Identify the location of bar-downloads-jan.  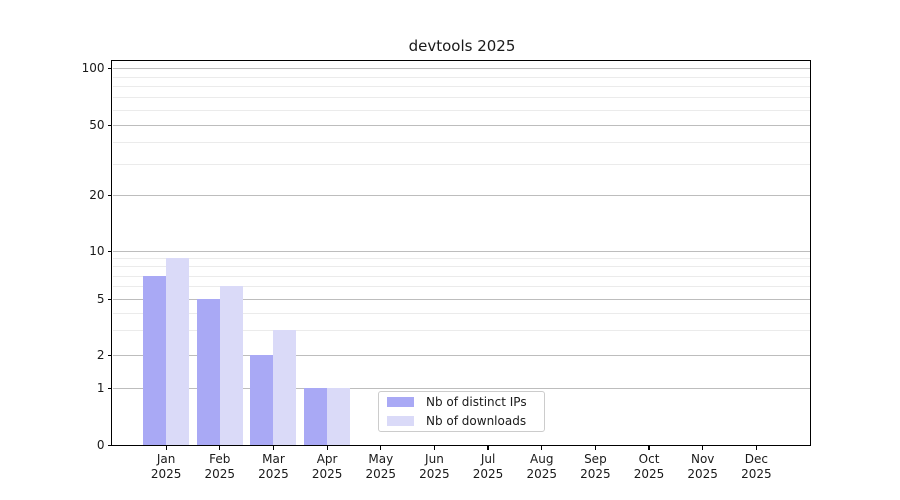
(178, 351).